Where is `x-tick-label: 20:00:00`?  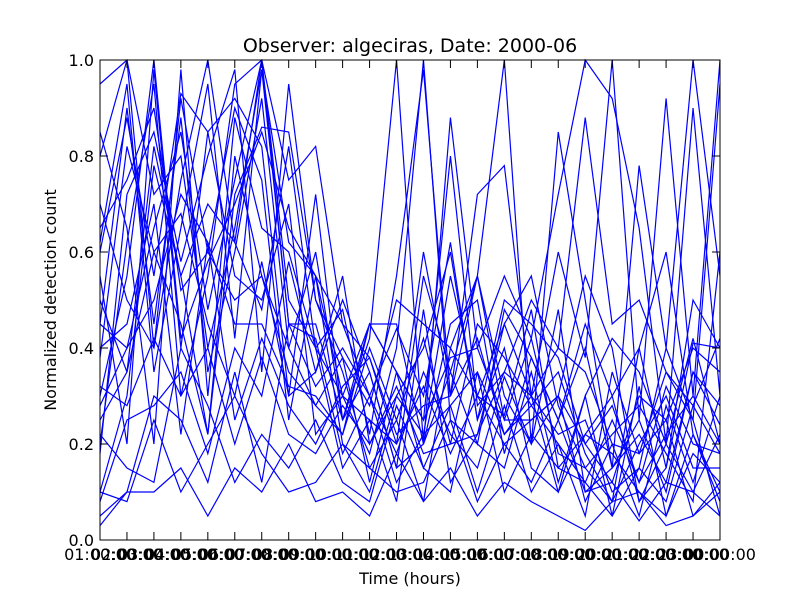
x-tick-label: 20:00:00 is located at coordinates (612, 554).